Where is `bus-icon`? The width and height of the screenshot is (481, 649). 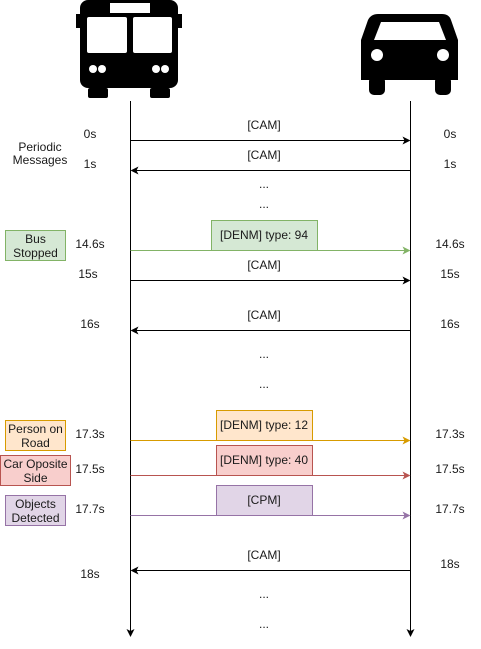
bus-icon is located at coordinates (129, 49).